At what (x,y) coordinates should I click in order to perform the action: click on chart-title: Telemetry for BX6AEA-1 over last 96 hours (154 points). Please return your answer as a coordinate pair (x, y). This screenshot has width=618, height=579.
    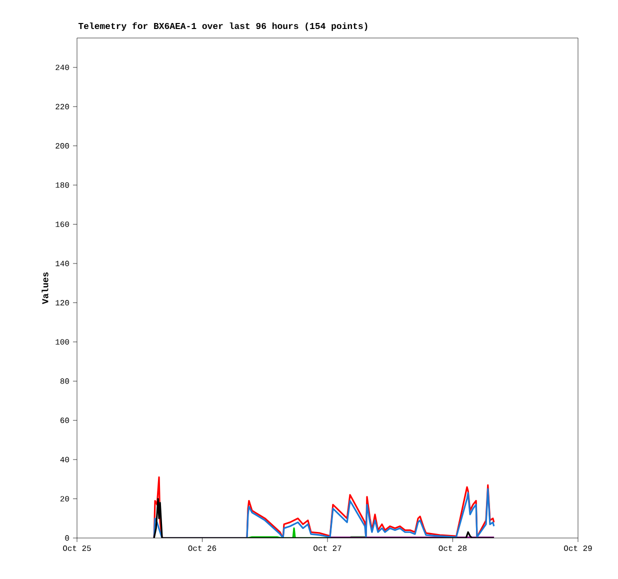
    Looking at the image, I should click on (223, 26).